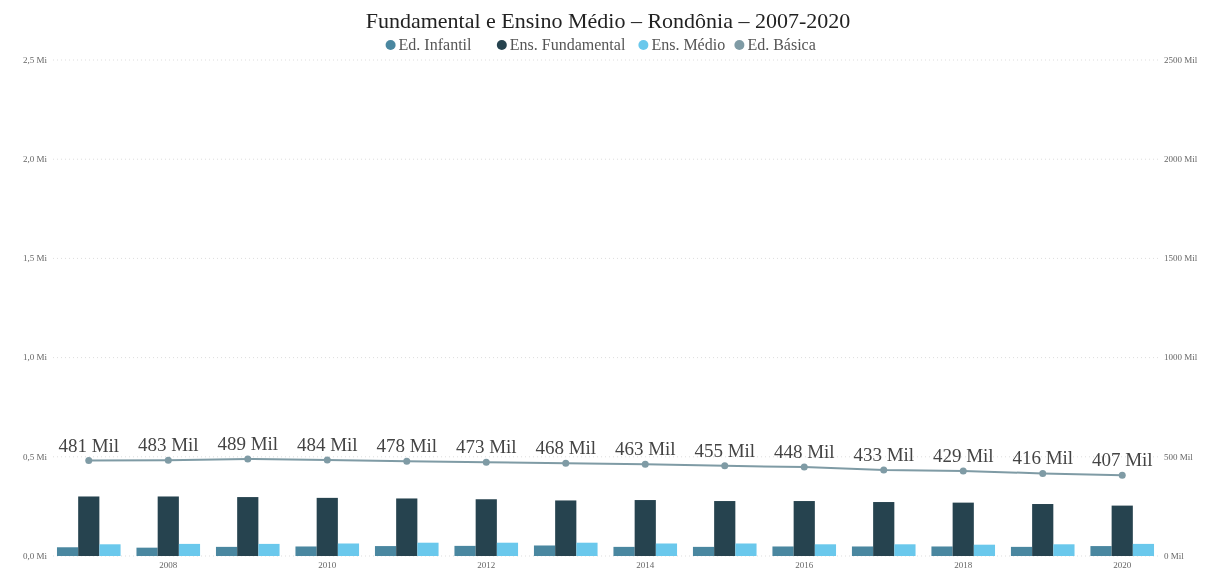  What do you see at coordinates (168, 565) in the screenshot?
I see `x-tick-label: 2008` at bounding box center [168, 565].